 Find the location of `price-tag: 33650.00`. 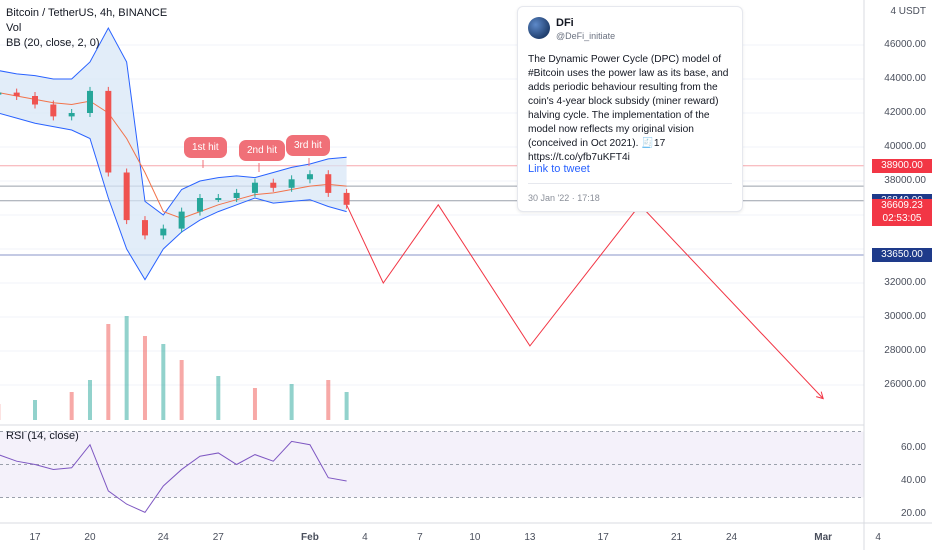

price-tag: 33650.00 is located at coordinates (902, 254).